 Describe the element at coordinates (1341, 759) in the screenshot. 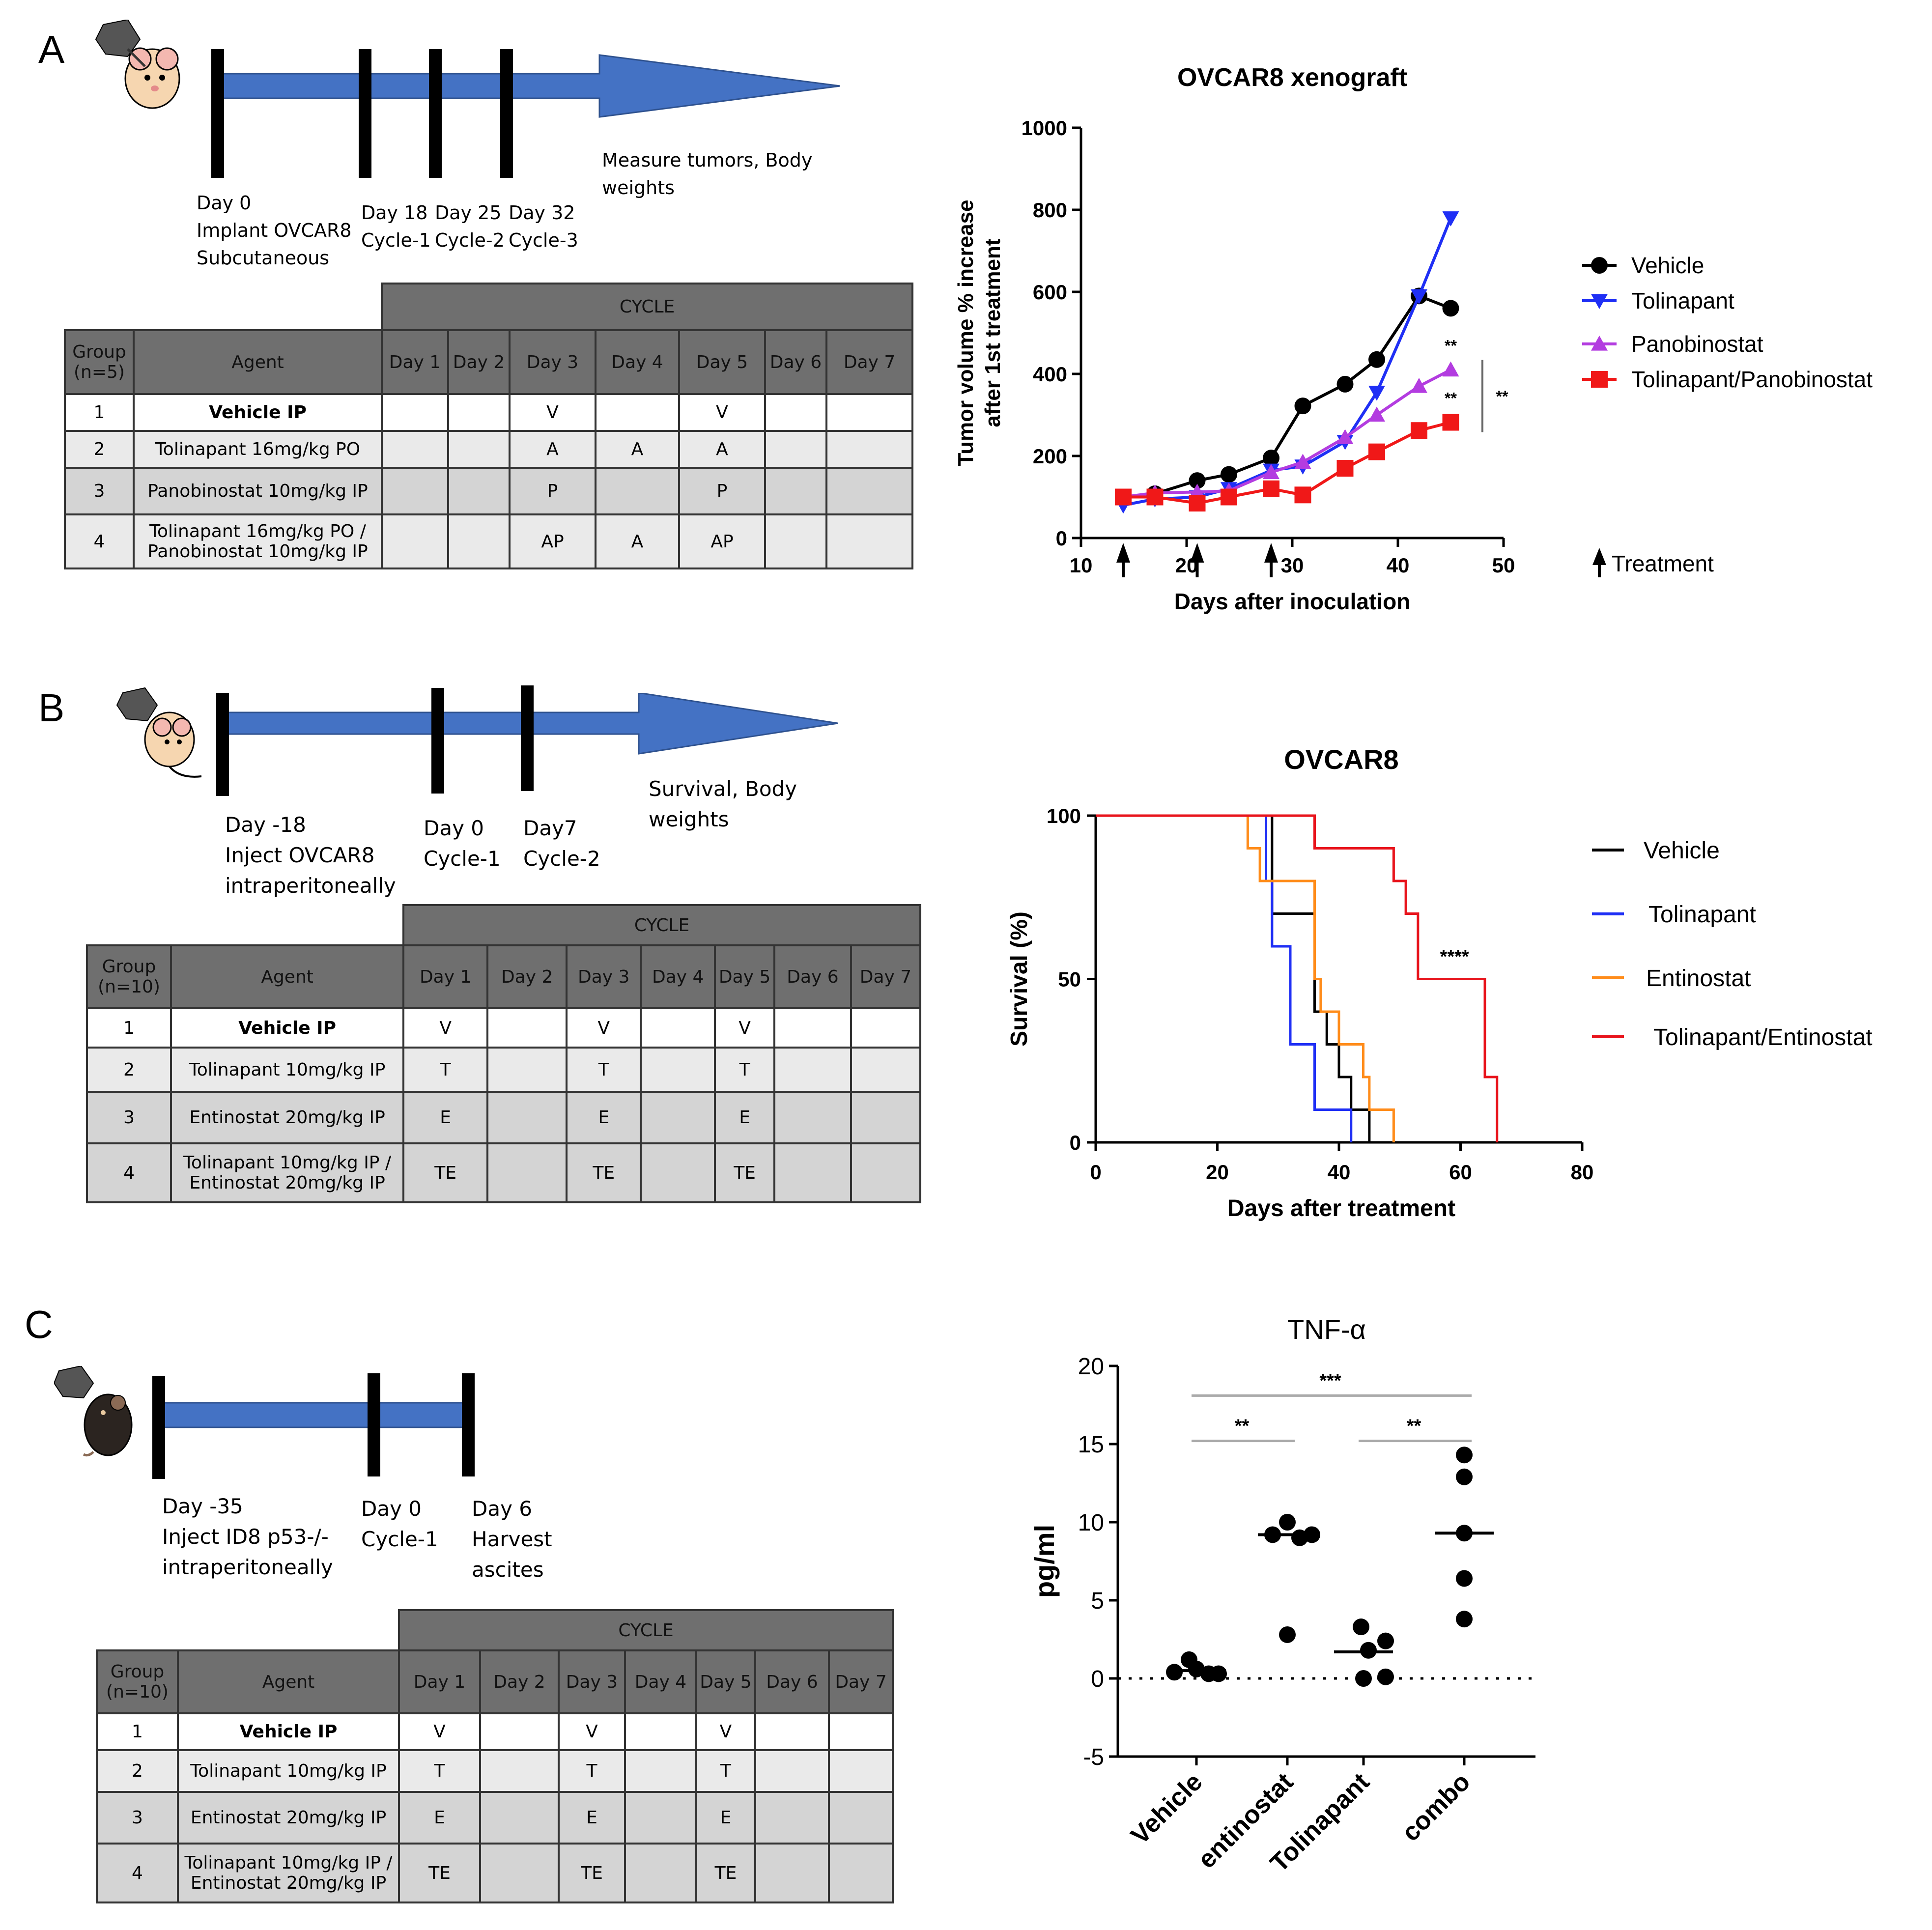

I see `chart-title: OVCAR8` at that location.